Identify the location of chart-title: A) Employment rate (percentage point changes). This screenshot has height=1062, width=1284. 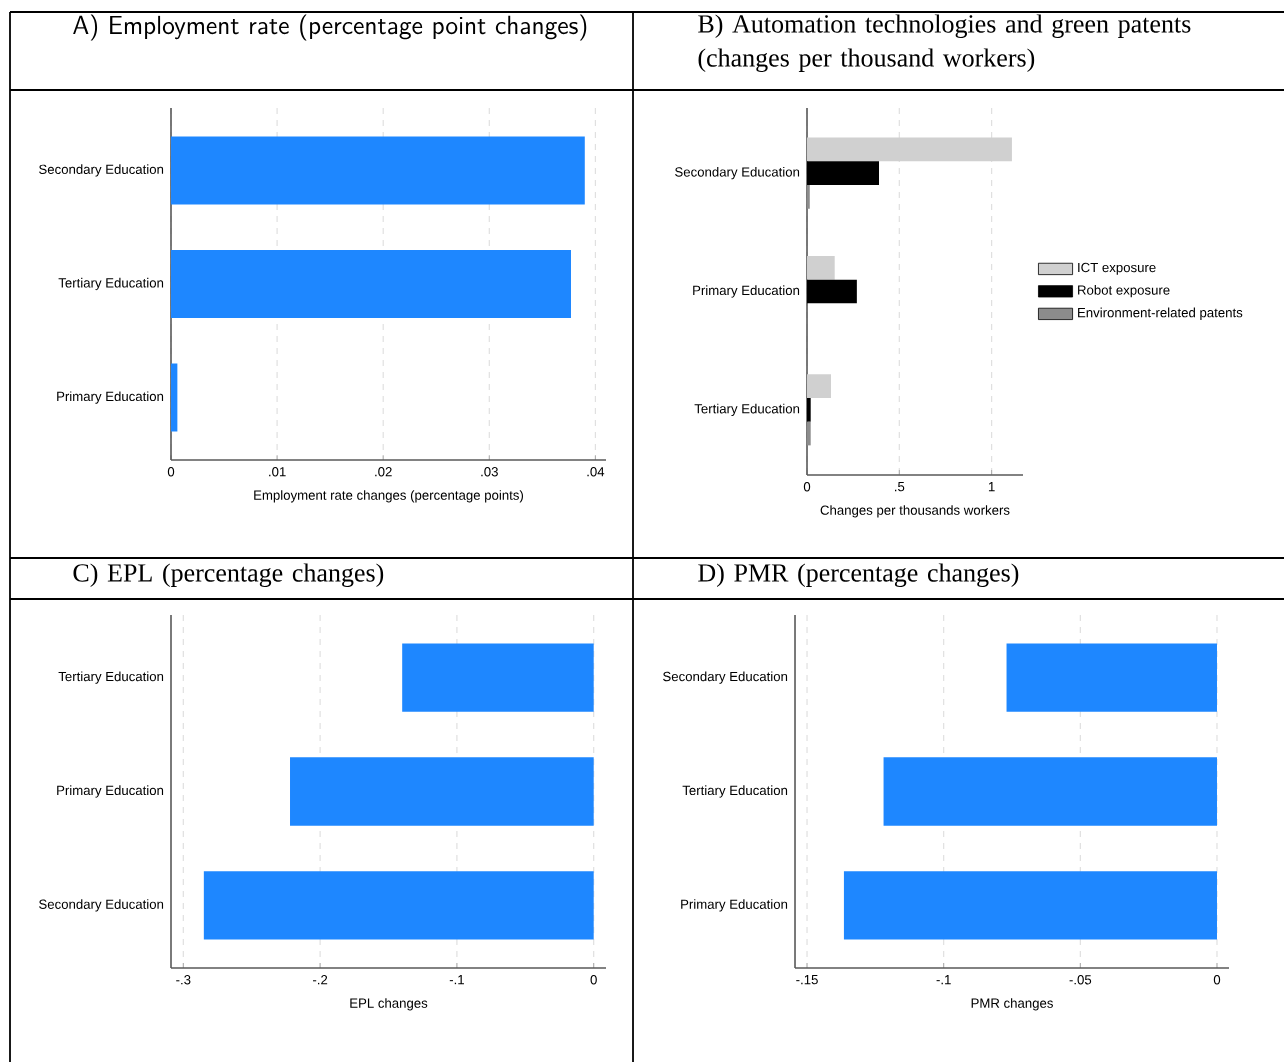
(330, 27).